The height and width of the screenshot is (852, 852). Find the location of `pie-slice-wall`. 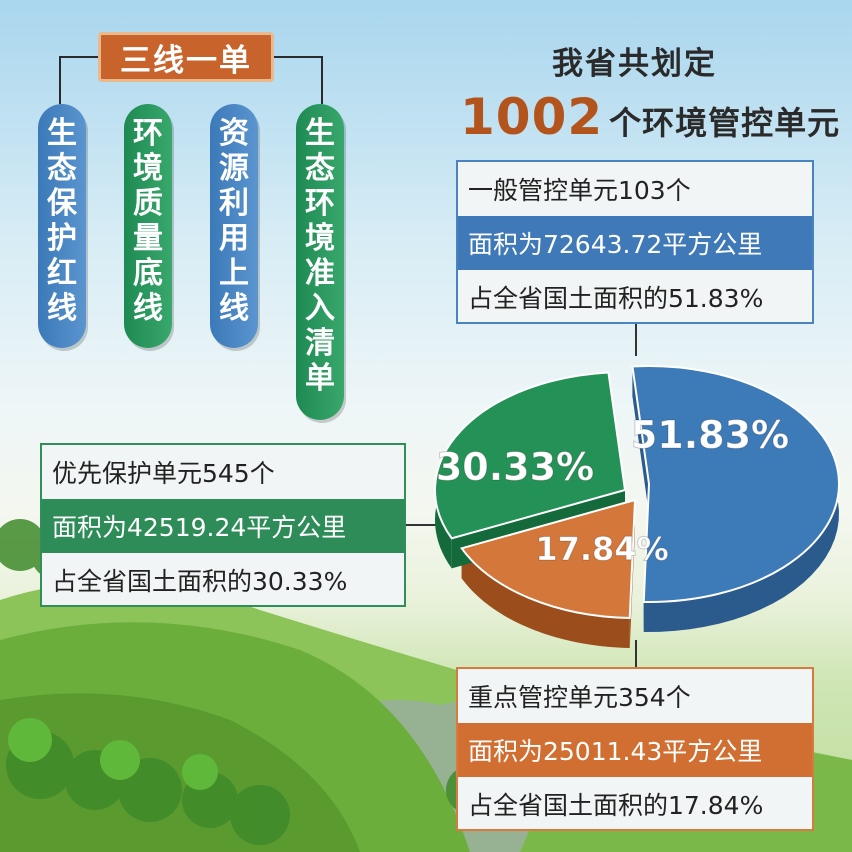

pie-slice-wall is located at coordinates (545, 598).